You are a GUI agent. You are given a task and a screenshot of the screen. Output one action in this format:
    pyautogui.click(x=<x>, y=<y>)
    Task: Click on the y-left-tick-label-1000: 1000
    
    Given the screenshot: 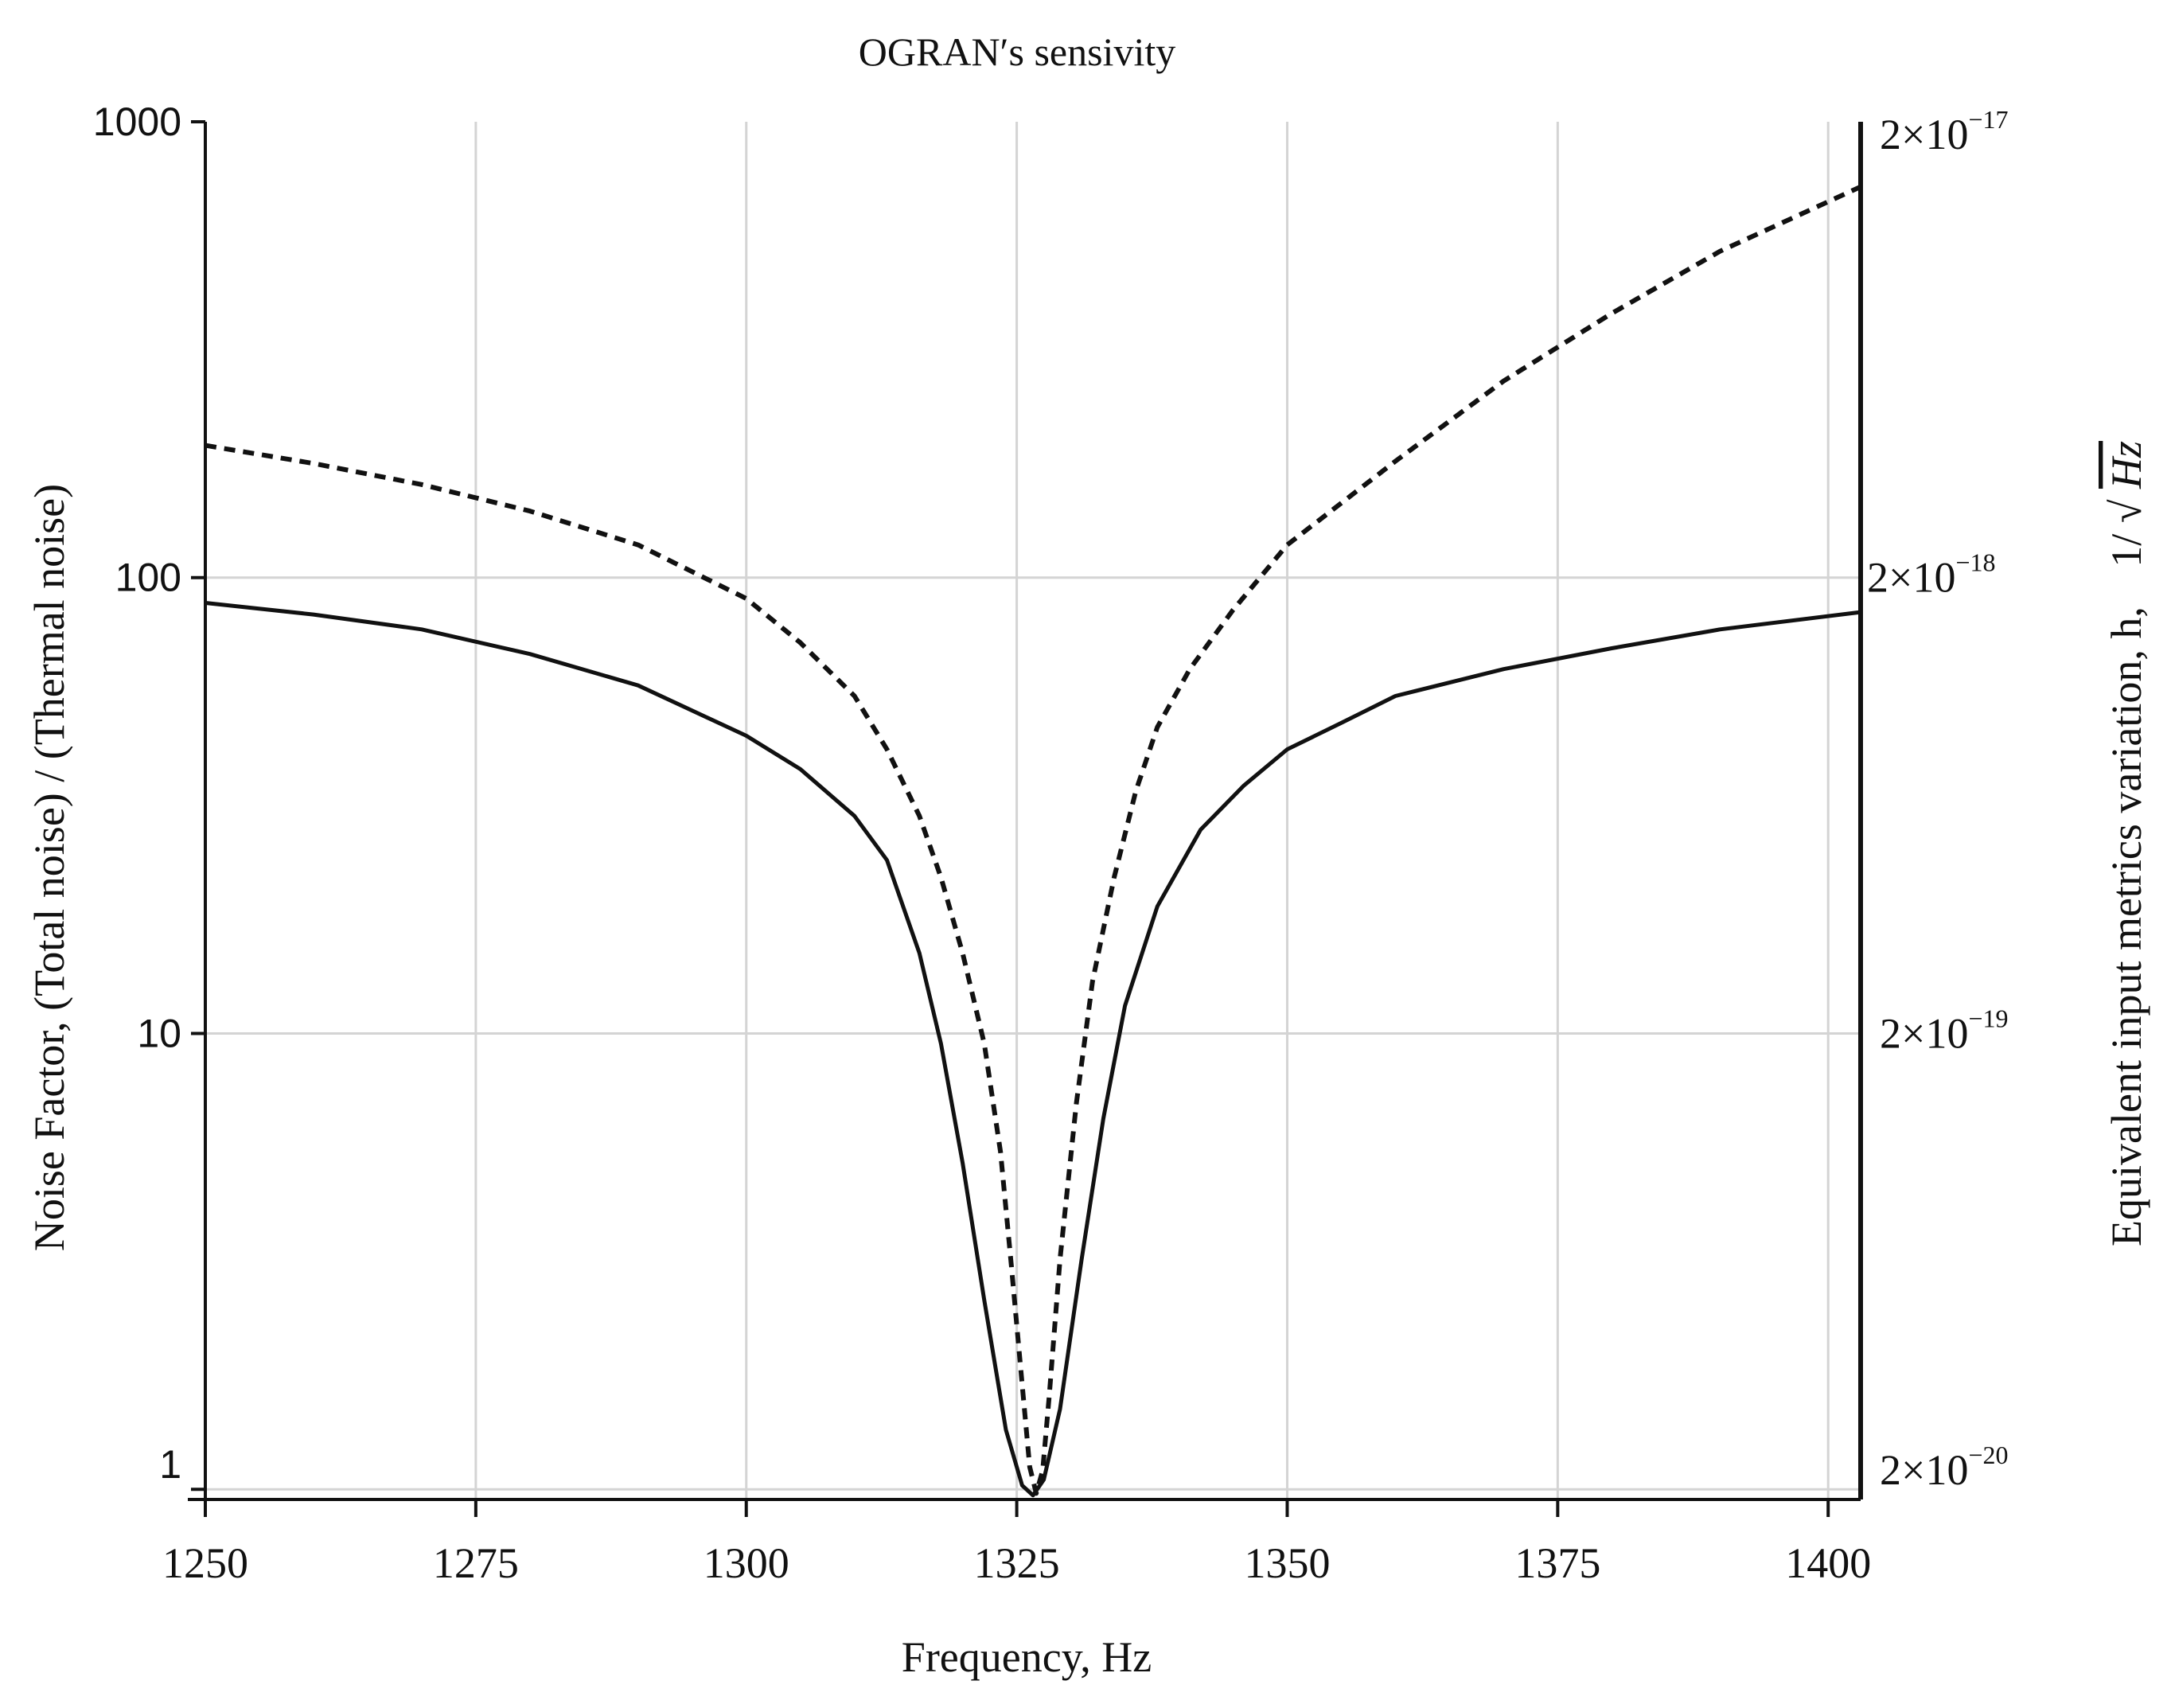 What is the action you would take?
    pyautogui.click(x=137, y=121)
    